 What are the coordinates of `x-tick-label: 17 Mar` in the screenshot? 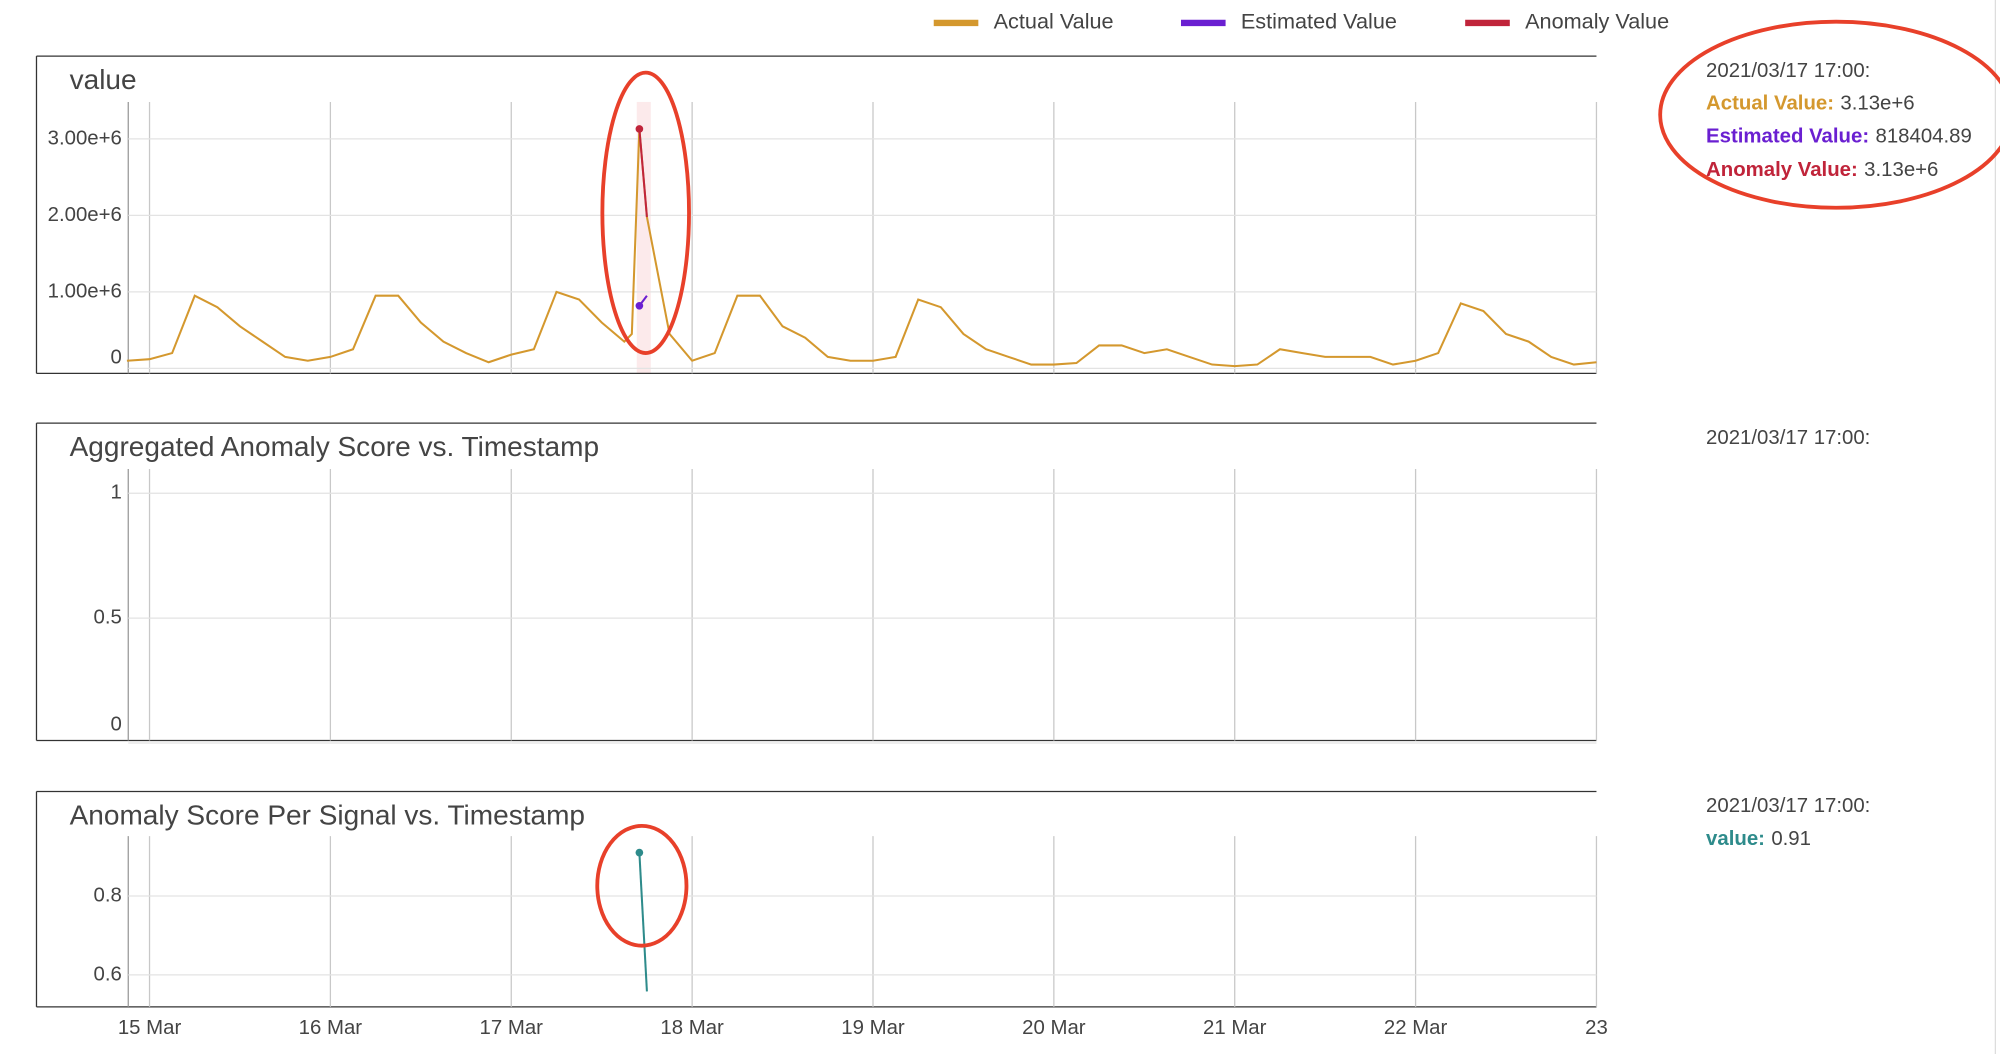 It's located at (512, 1028).